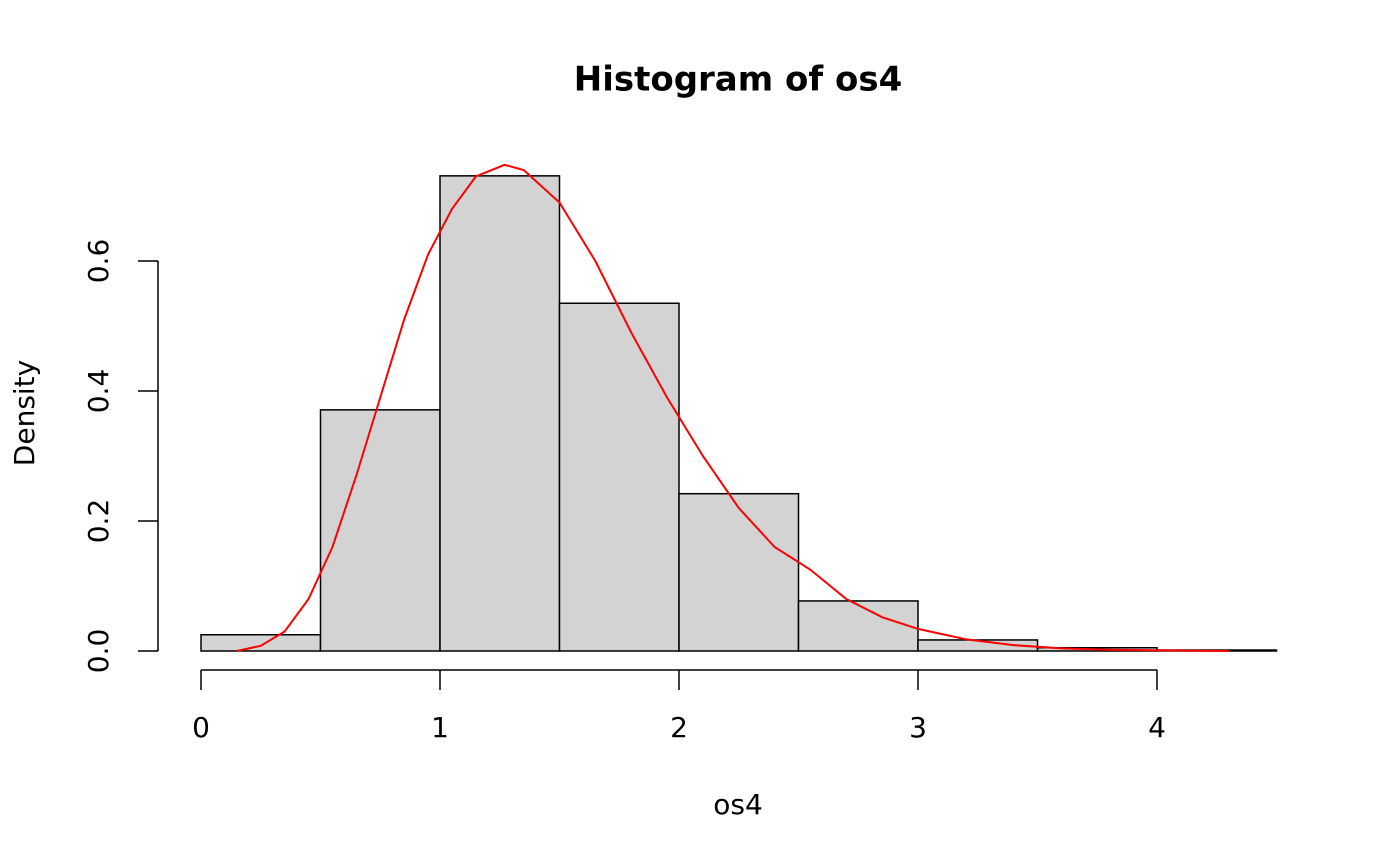  Describe the element at coordinates (98, 261) in the screenshot. I see `y-tick-label: 0.6` at that location.